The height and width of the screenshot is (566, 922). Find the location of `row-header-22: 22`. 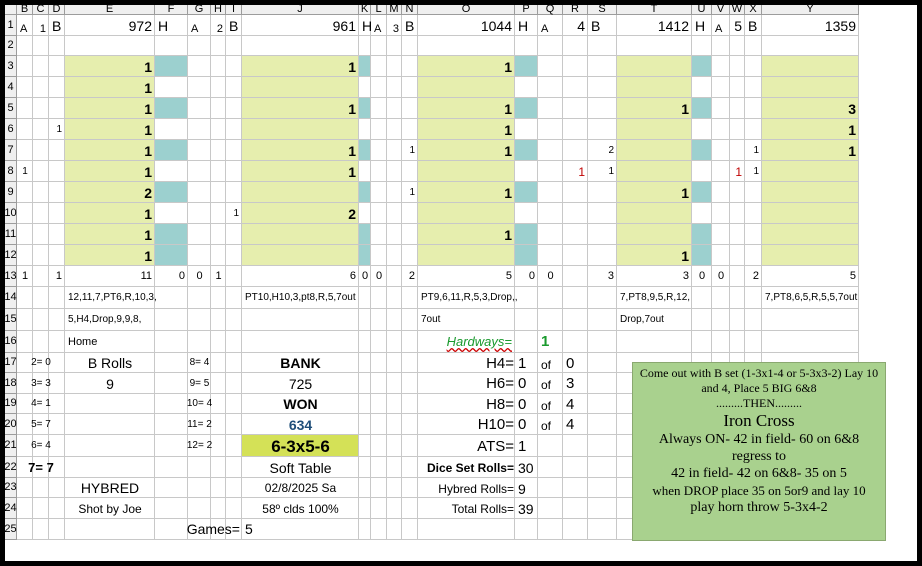

row-header-22: 22 is located at coordinates (11, 467).